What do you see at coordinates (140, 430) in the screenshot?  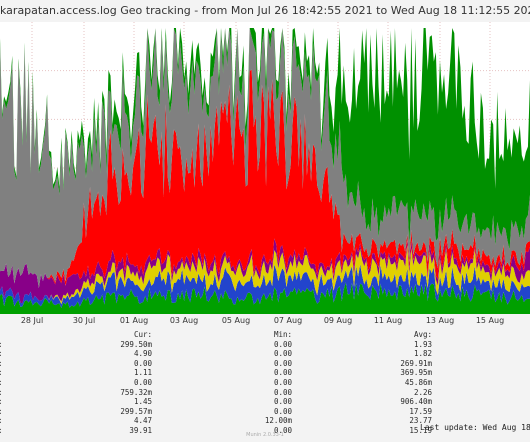 I see `legend-cur-value: 39.91` at bounding box center [140, 430].